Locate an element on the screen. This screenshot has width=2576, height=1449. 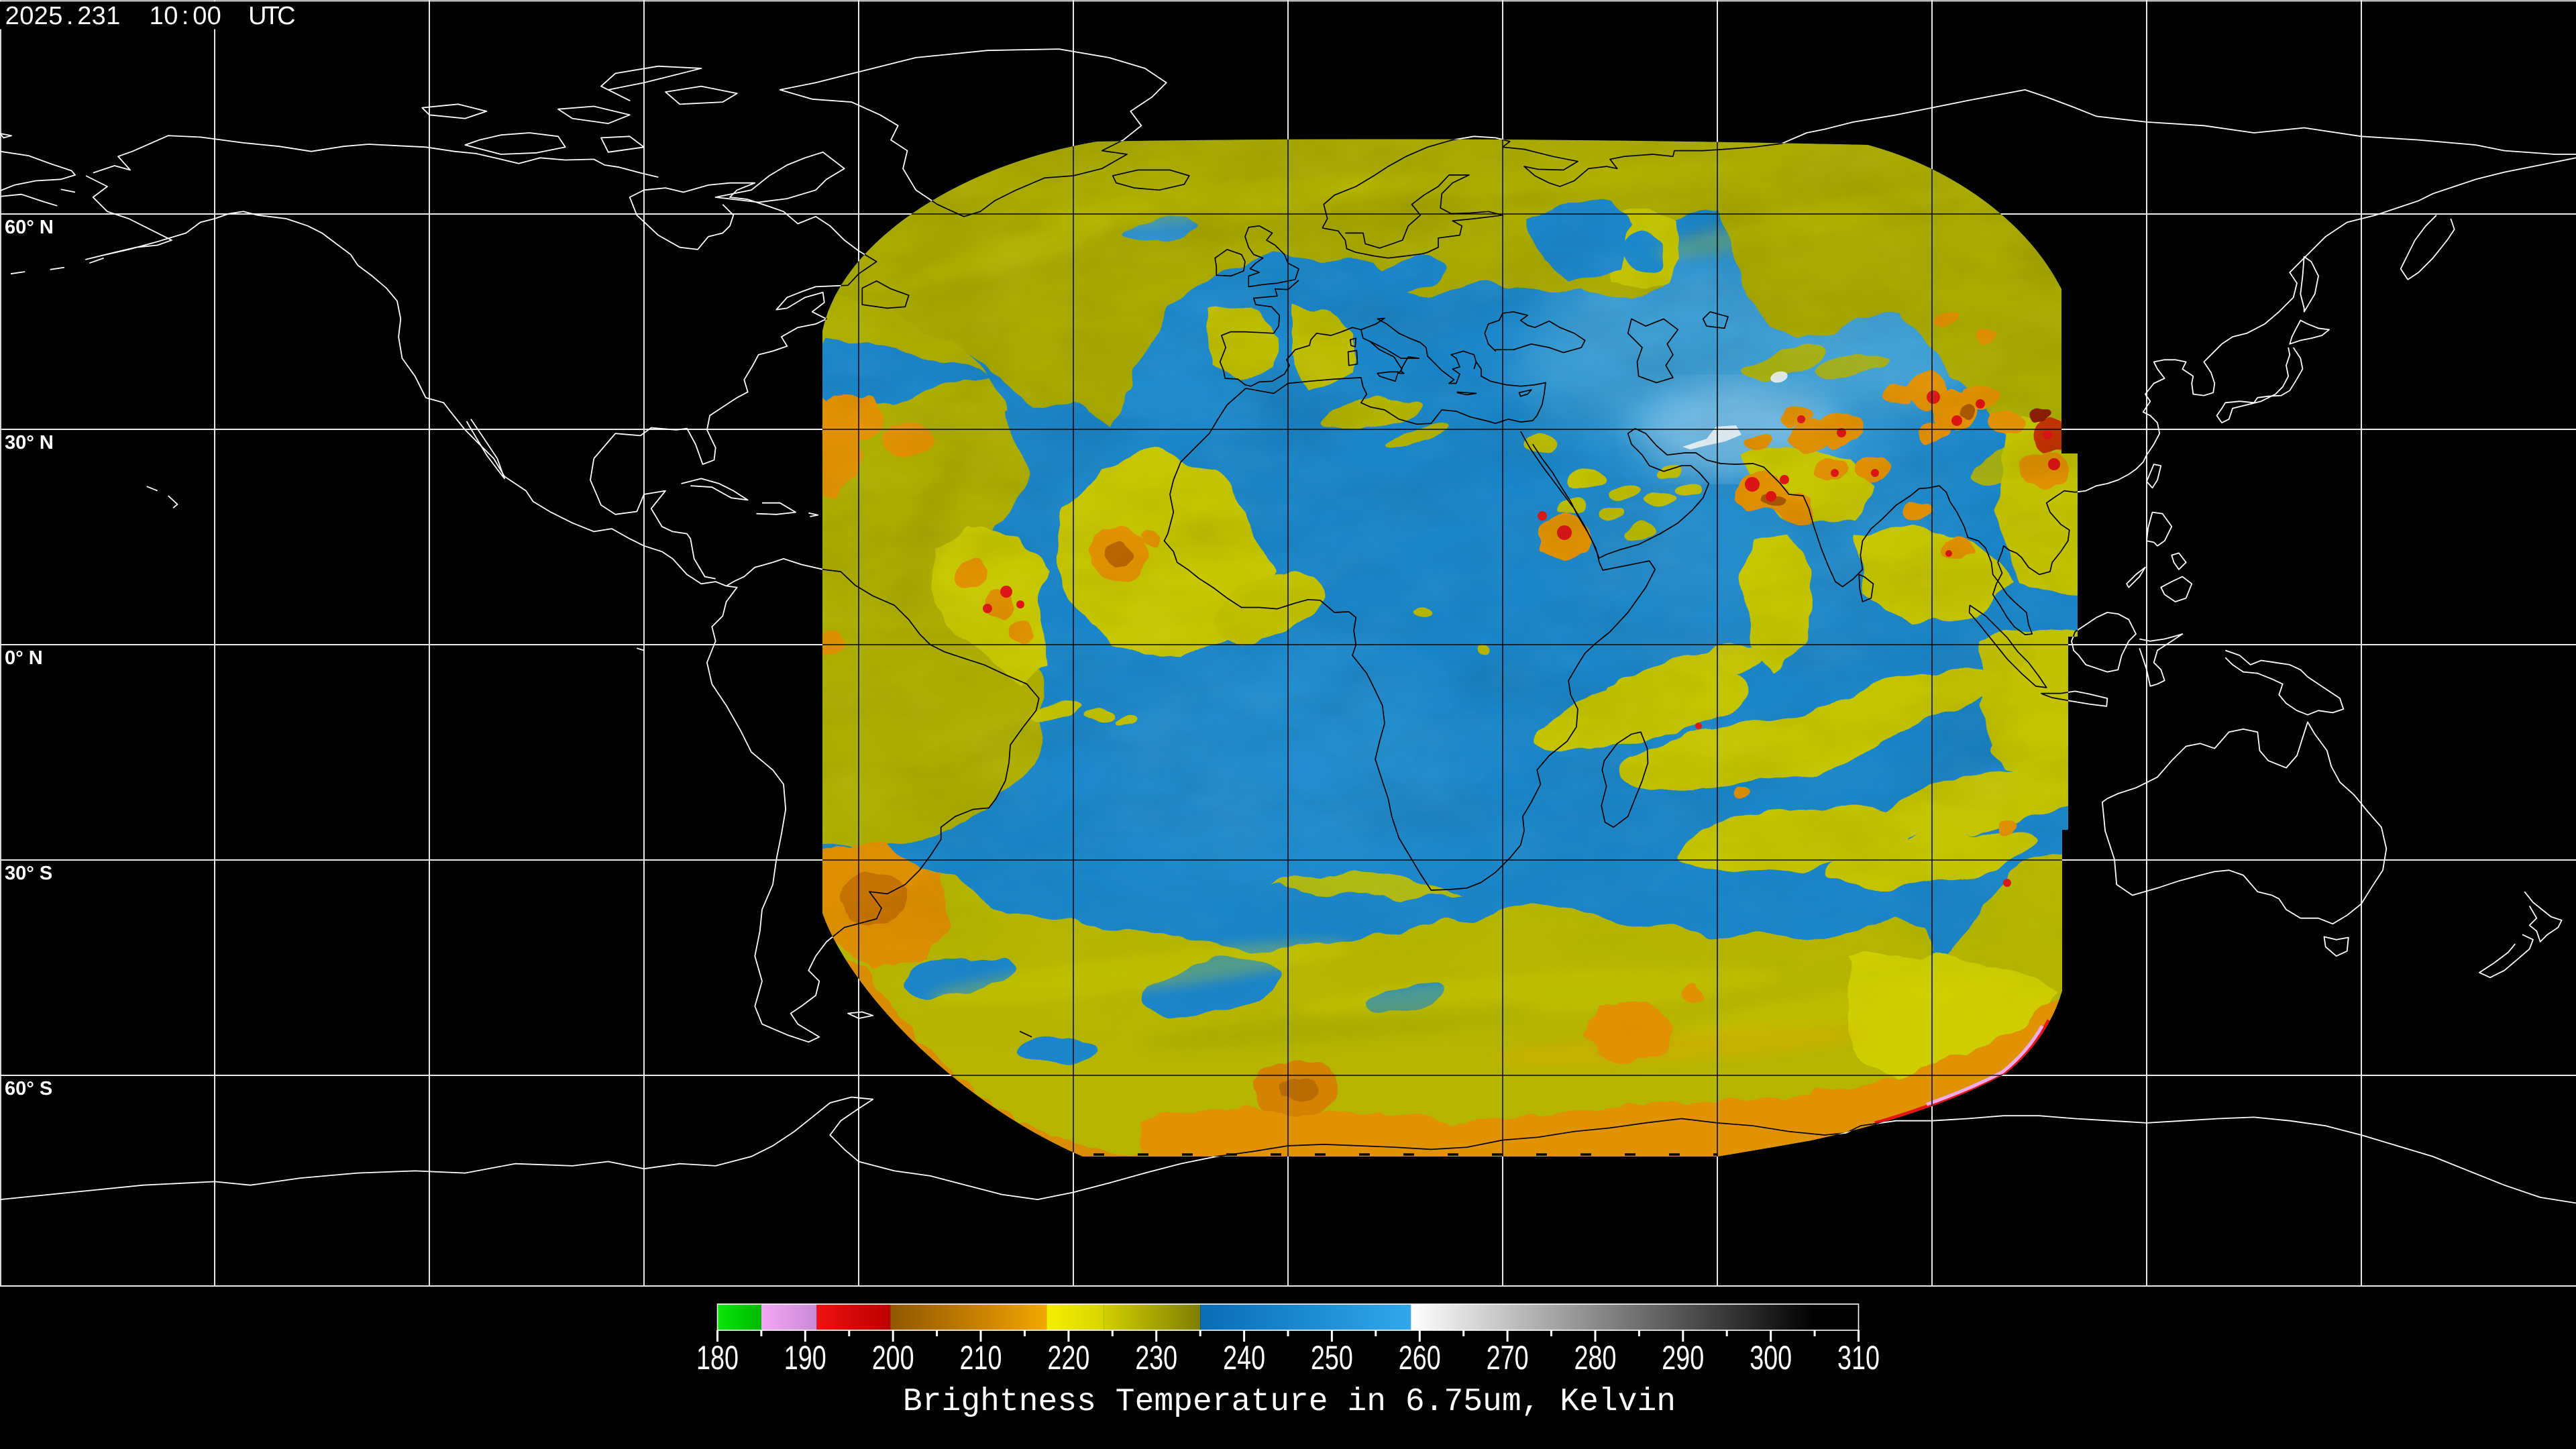
svg-text: 260 is located at coordinates (1420, 1358).